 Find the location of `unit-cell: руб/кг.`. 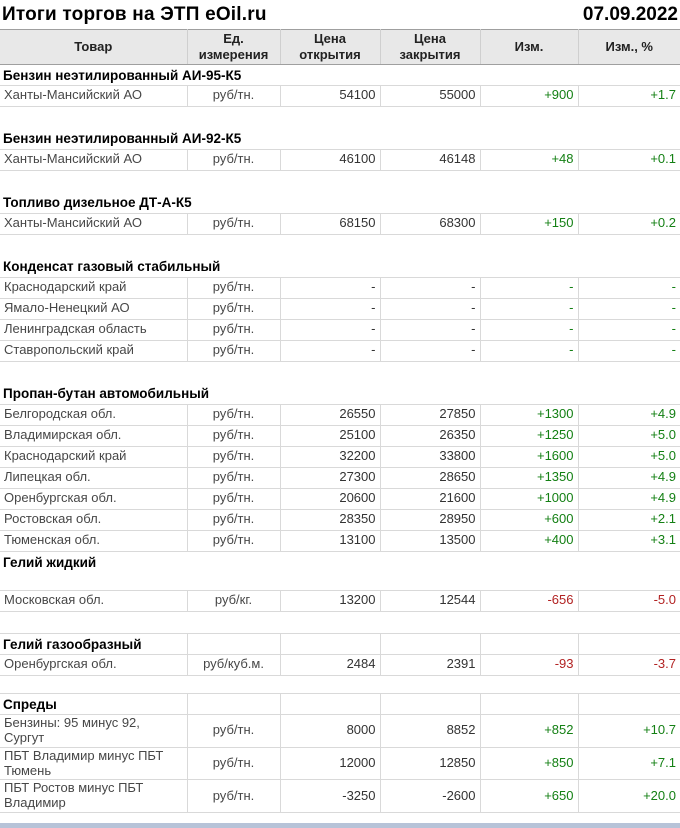

unit-cell: руб/кг. is located at coordinates (233, 600).